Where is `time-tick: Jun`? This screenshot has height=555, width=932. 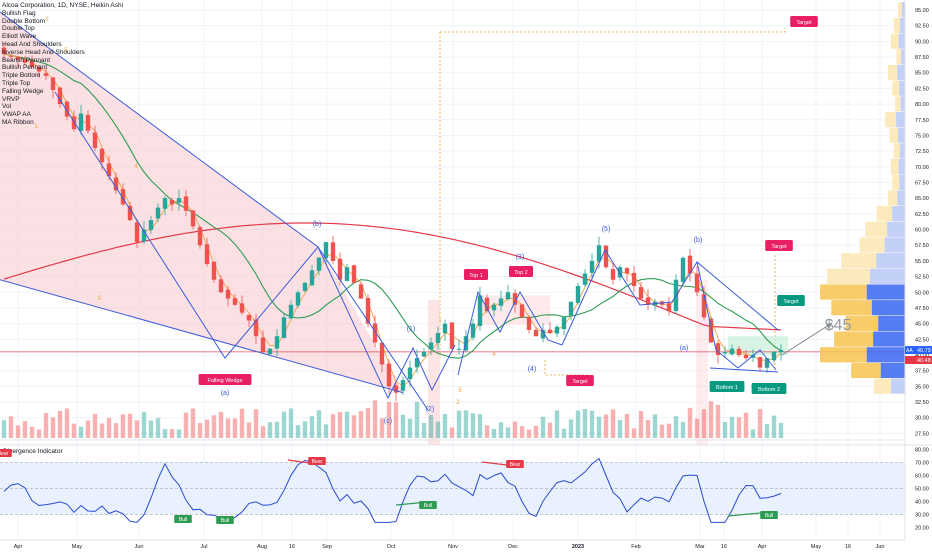 time-tick: Jun is located at coordinates (880, 547).